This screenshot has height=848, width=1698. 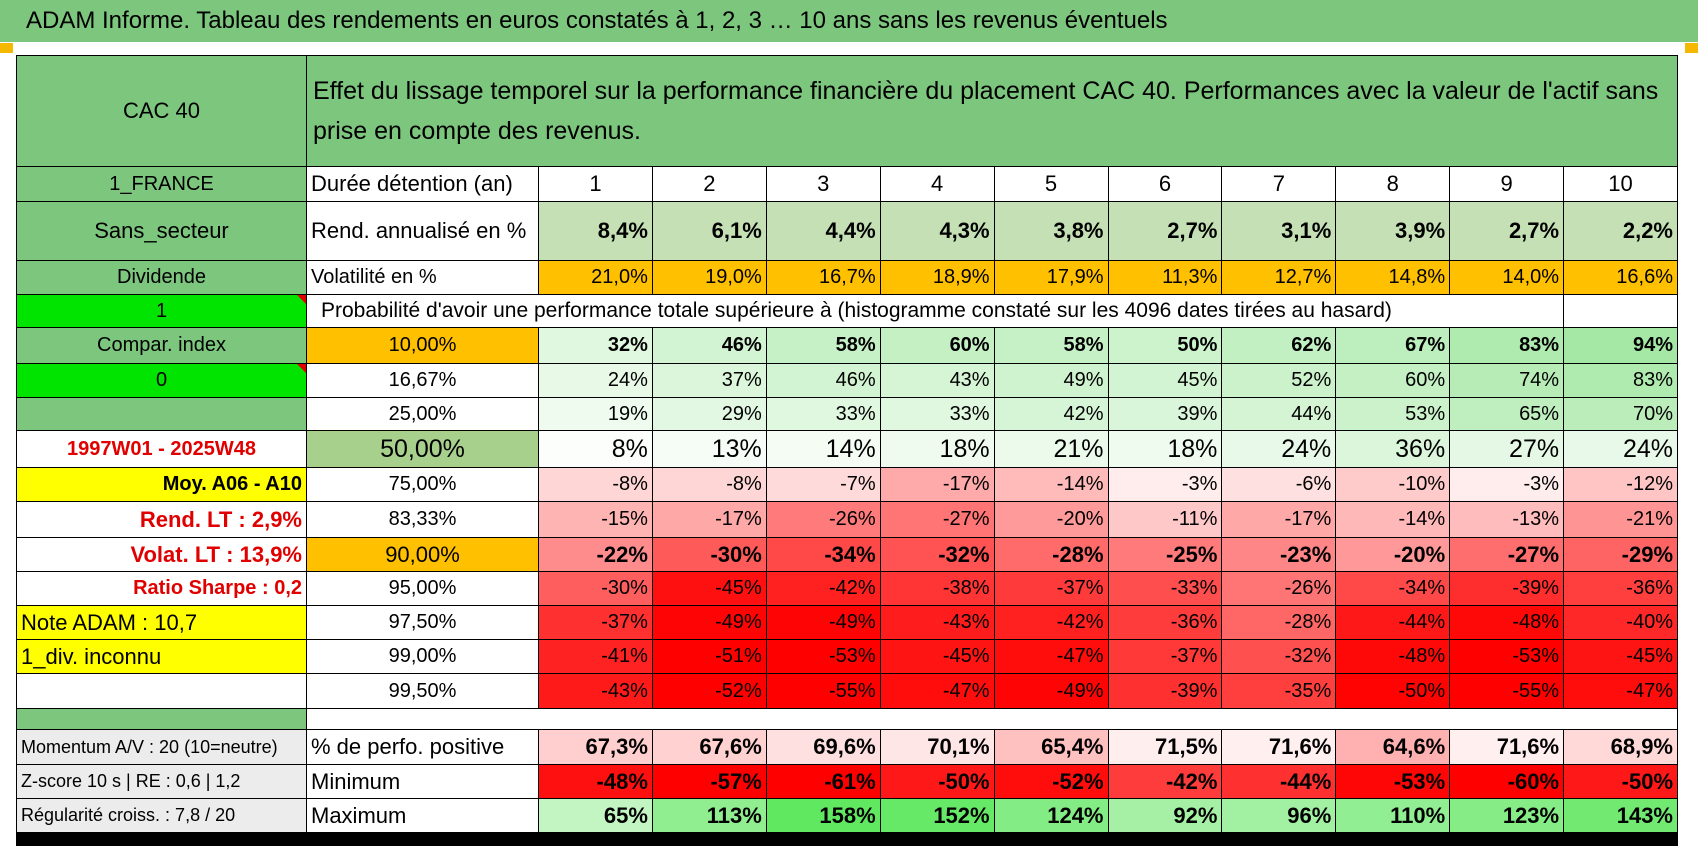 What do you see at coordinates (1165, 277) in the screenshot?
I see `vol-cell: 11,3%` at bounding box center [1165, 277].